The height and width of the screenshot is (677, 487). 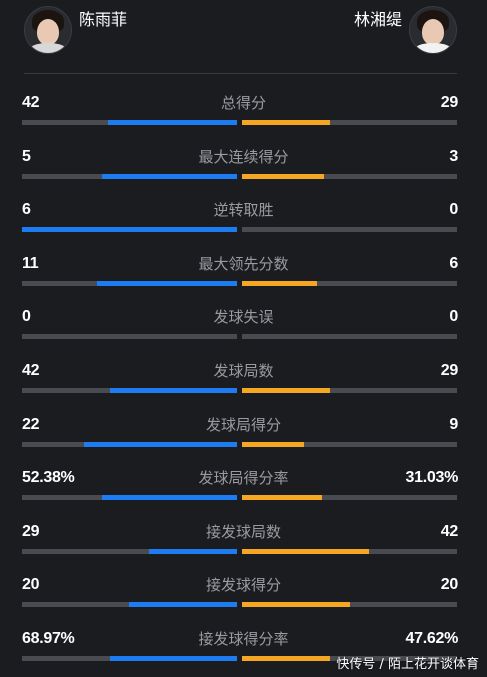 I want to click on stat-left-value: 29, so click(x=31, y=531).